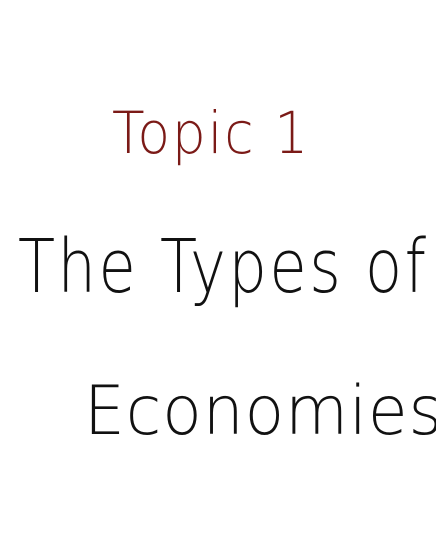  What do you see at coordinates (211, 133) in the screenshot?
I see `topic-heading: Topic 1` at bounding box center [211, 133].